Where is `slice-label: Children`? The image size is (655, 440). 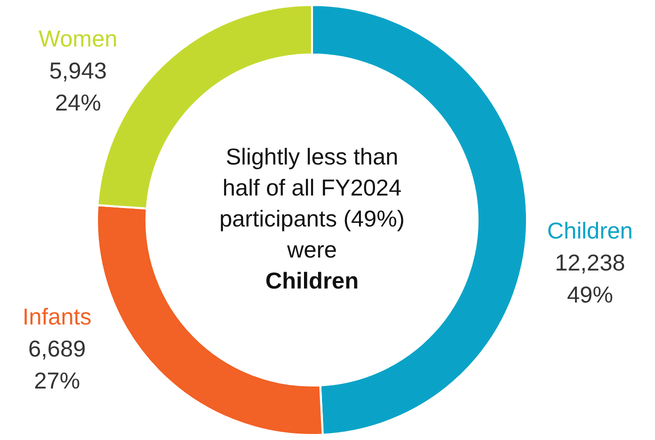
slice-label: Children is located at coordinates (590, 230).